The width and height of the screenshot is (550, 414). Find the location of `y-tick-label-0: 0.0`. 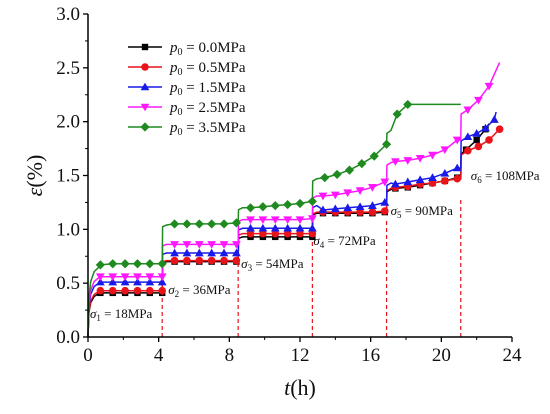

y-tick-label-0: 0.0 is located at coordinates (68, 337).